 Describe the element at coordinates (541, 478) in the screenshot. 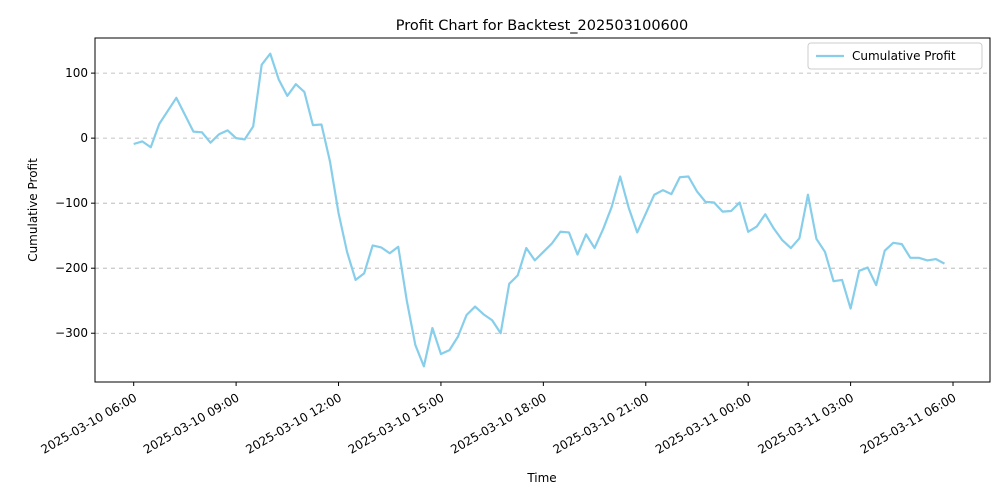

I see `x-axis-label: Time` at that location.